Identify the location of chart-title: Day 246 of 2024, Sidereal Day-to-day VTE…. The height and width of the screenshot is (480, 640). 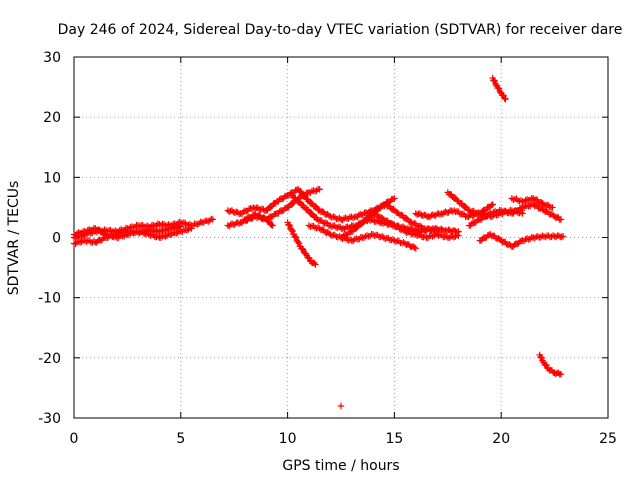
(340, 30).